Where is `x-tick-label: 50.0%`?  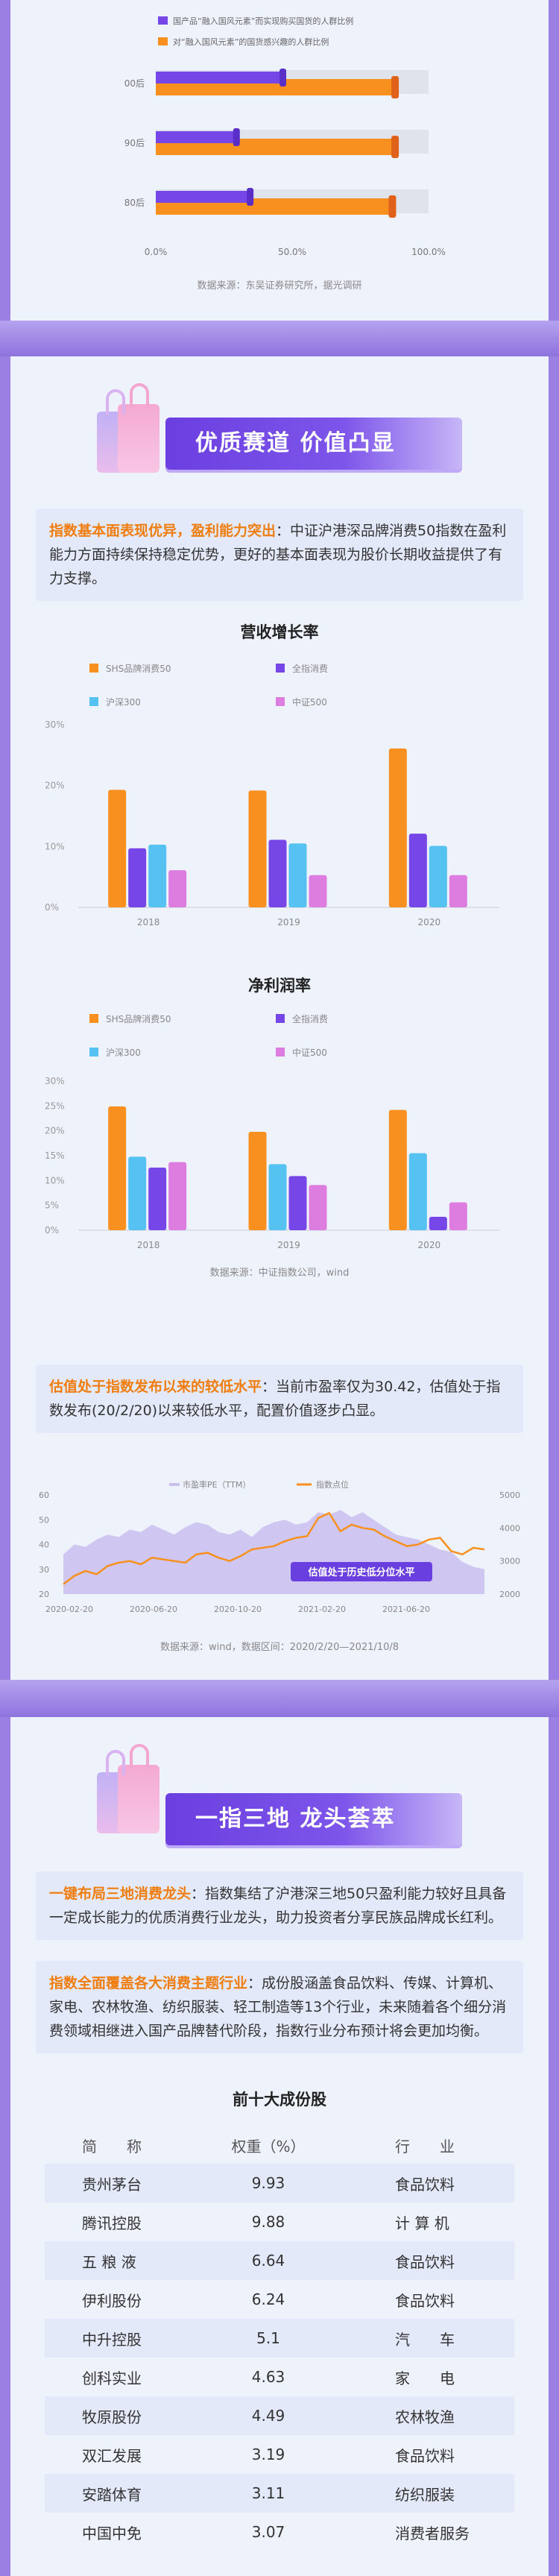
x-tick-label: 50.0% is located at coordinates (292, 252).